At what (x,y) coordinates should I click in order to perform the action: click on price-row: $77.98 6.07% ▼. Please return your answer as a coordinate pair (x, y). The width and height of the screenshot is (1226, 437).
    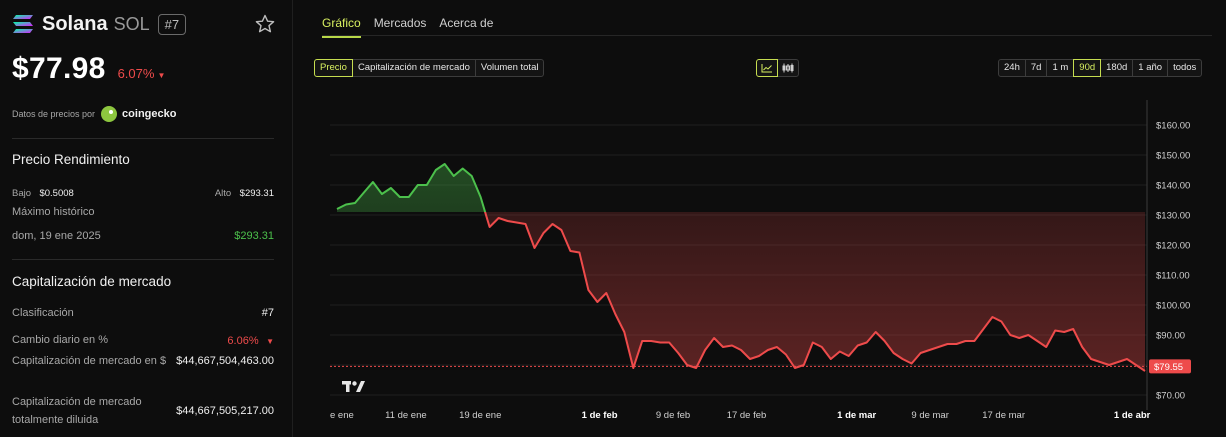
    Looking at the image, I should click on (88, 69).